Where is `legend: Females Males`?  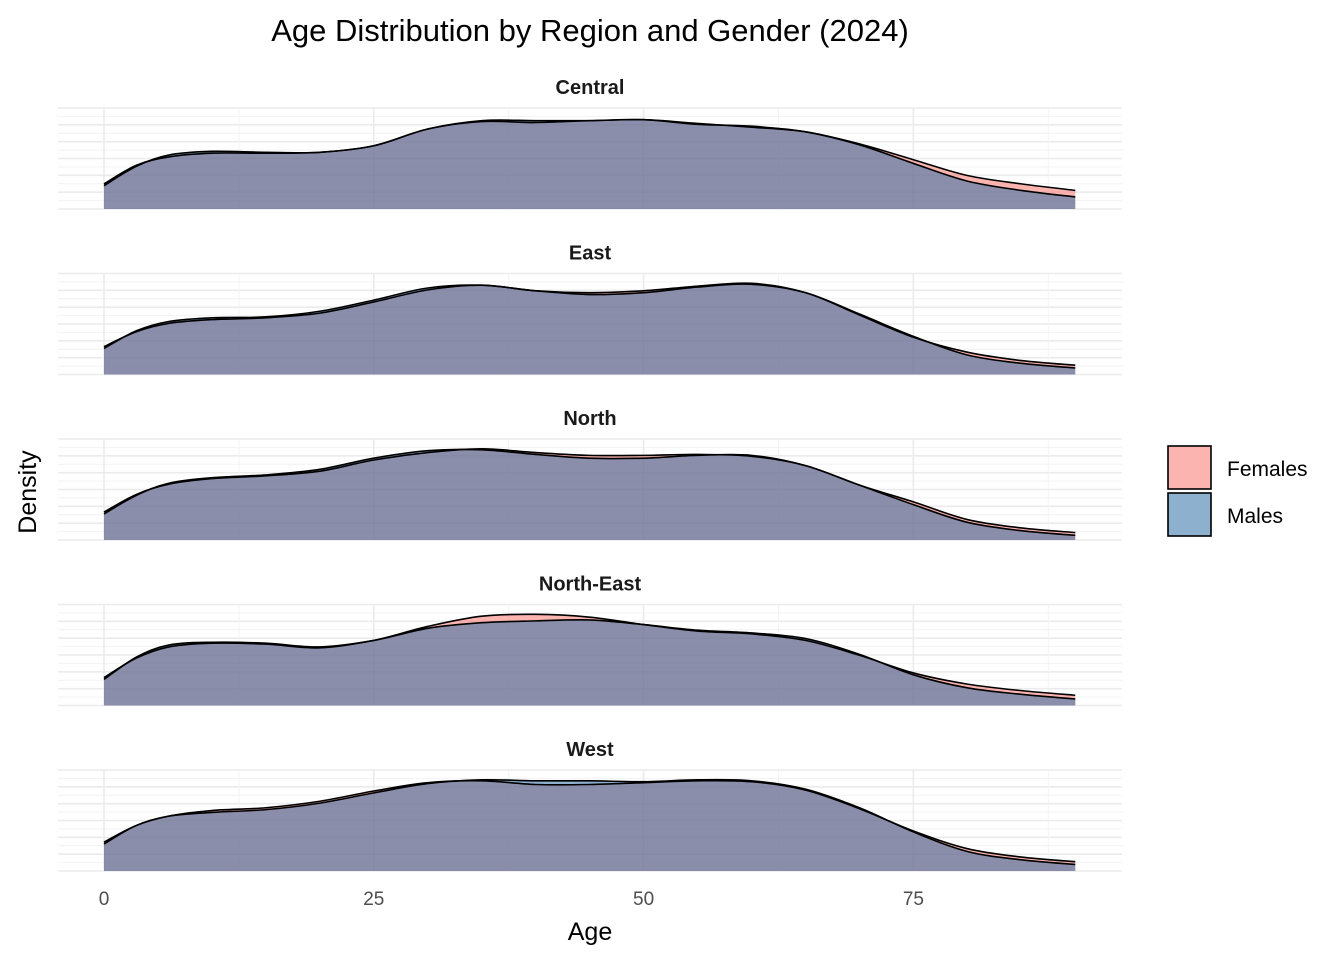 legend: Females Males is located at coordinates (1237, 491).